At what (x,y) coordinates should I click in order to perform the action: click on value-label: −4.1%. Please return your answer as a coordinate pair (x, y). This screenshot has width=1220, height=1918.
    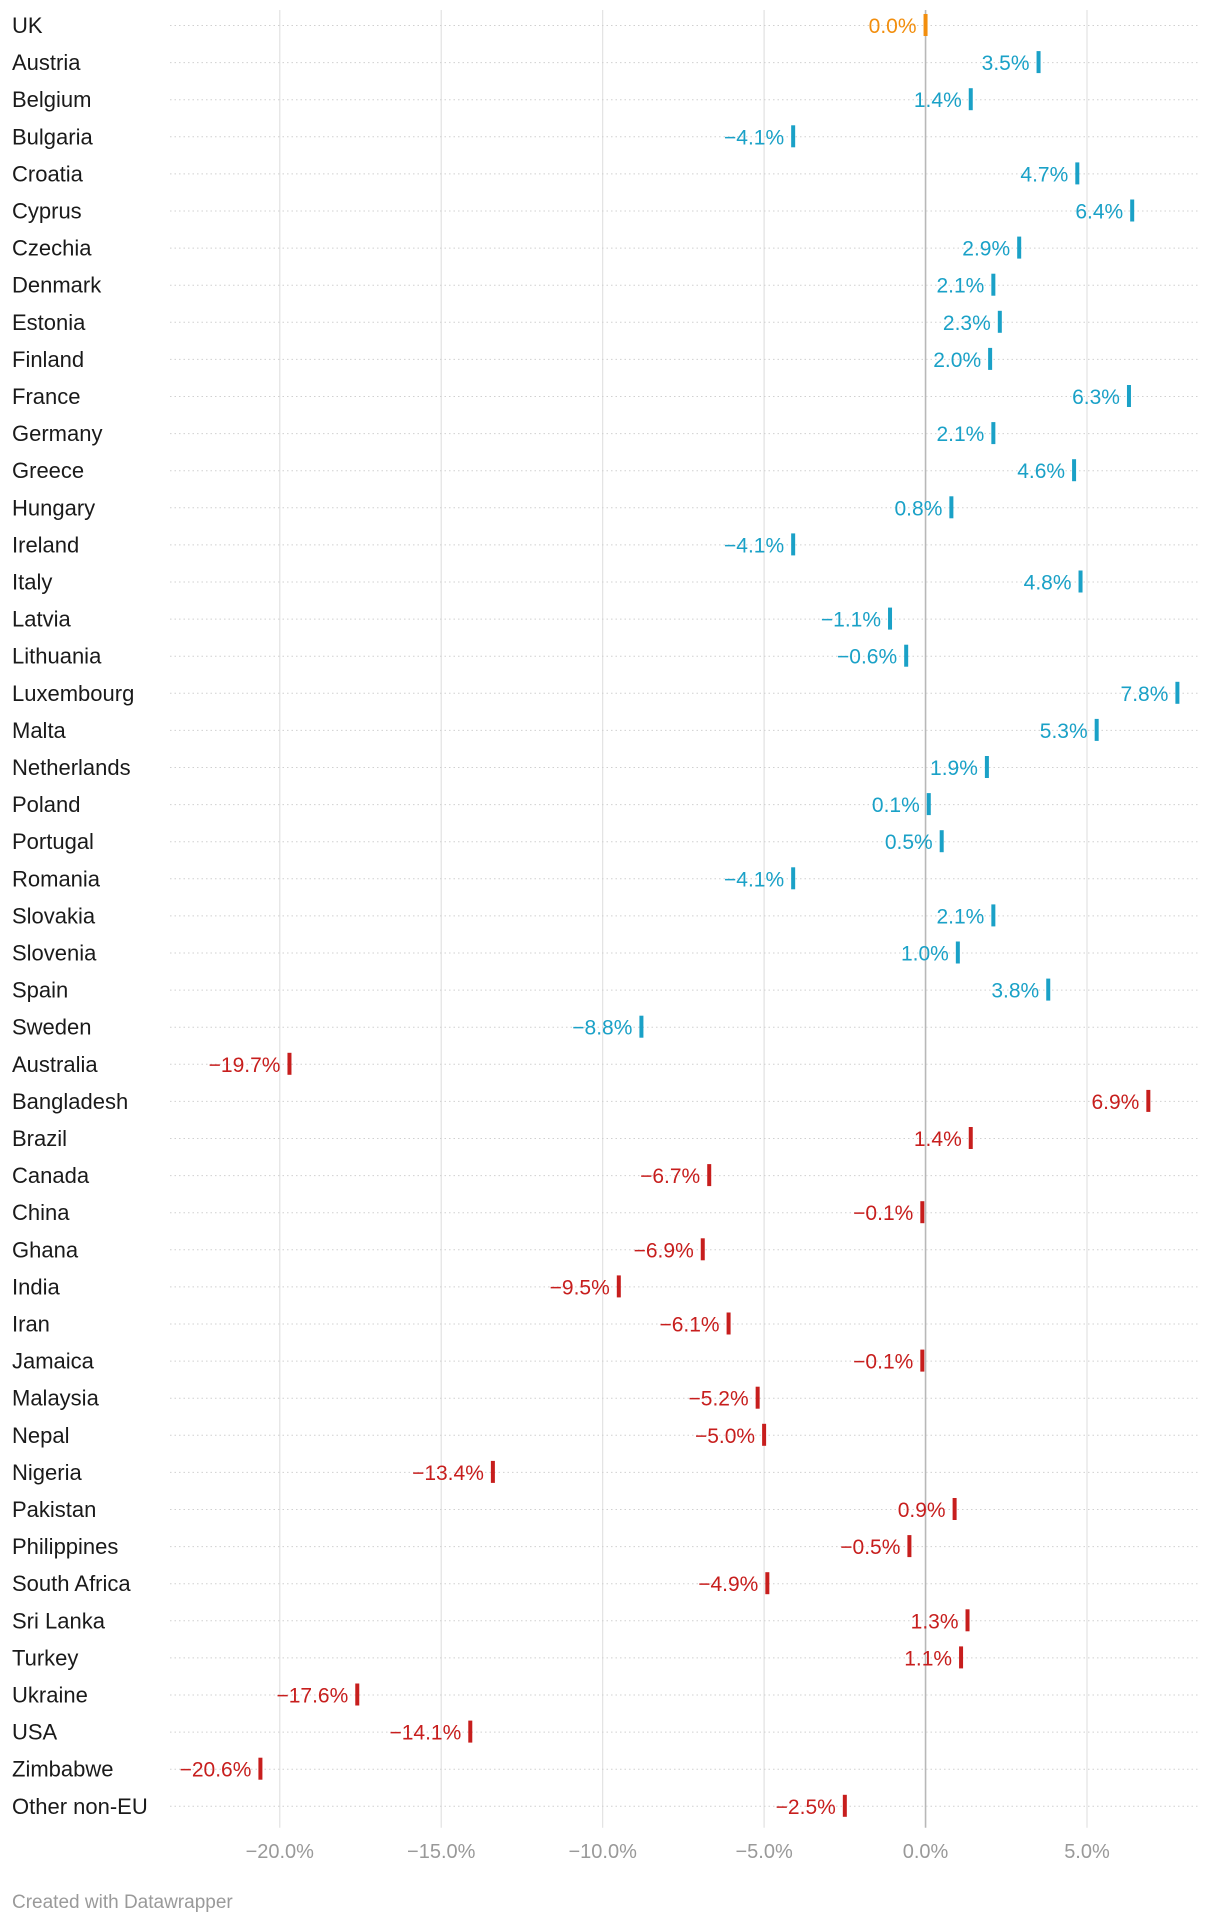
    Looking at the image, I should click on (754, 879).